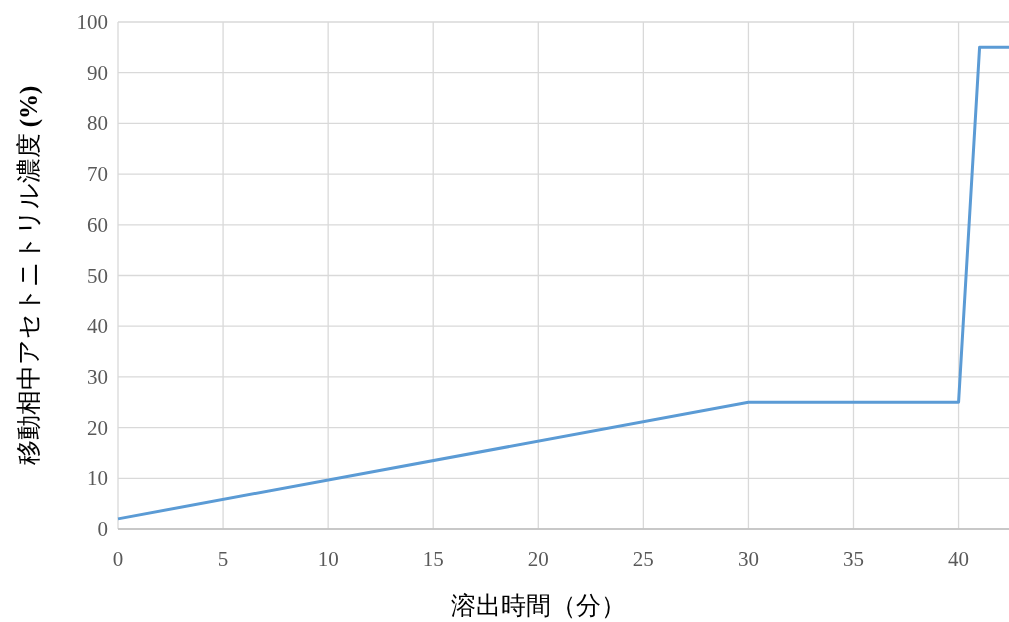 The height and width of the screenshot is (622, 1009). Describe the element at coordinates (97, 174) in the screenshot. I see `y-tick-label: 70` at that location.